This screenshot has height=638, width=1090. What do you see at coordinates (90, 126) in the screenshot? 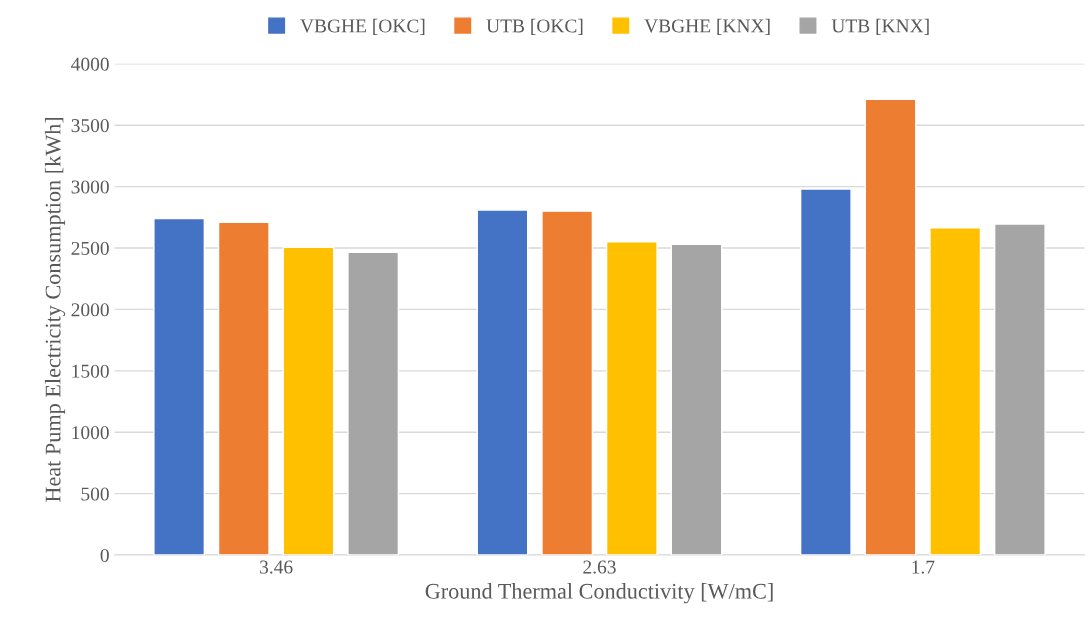
I see `y-tick-label: 3500` at bounding box center [90, 126].